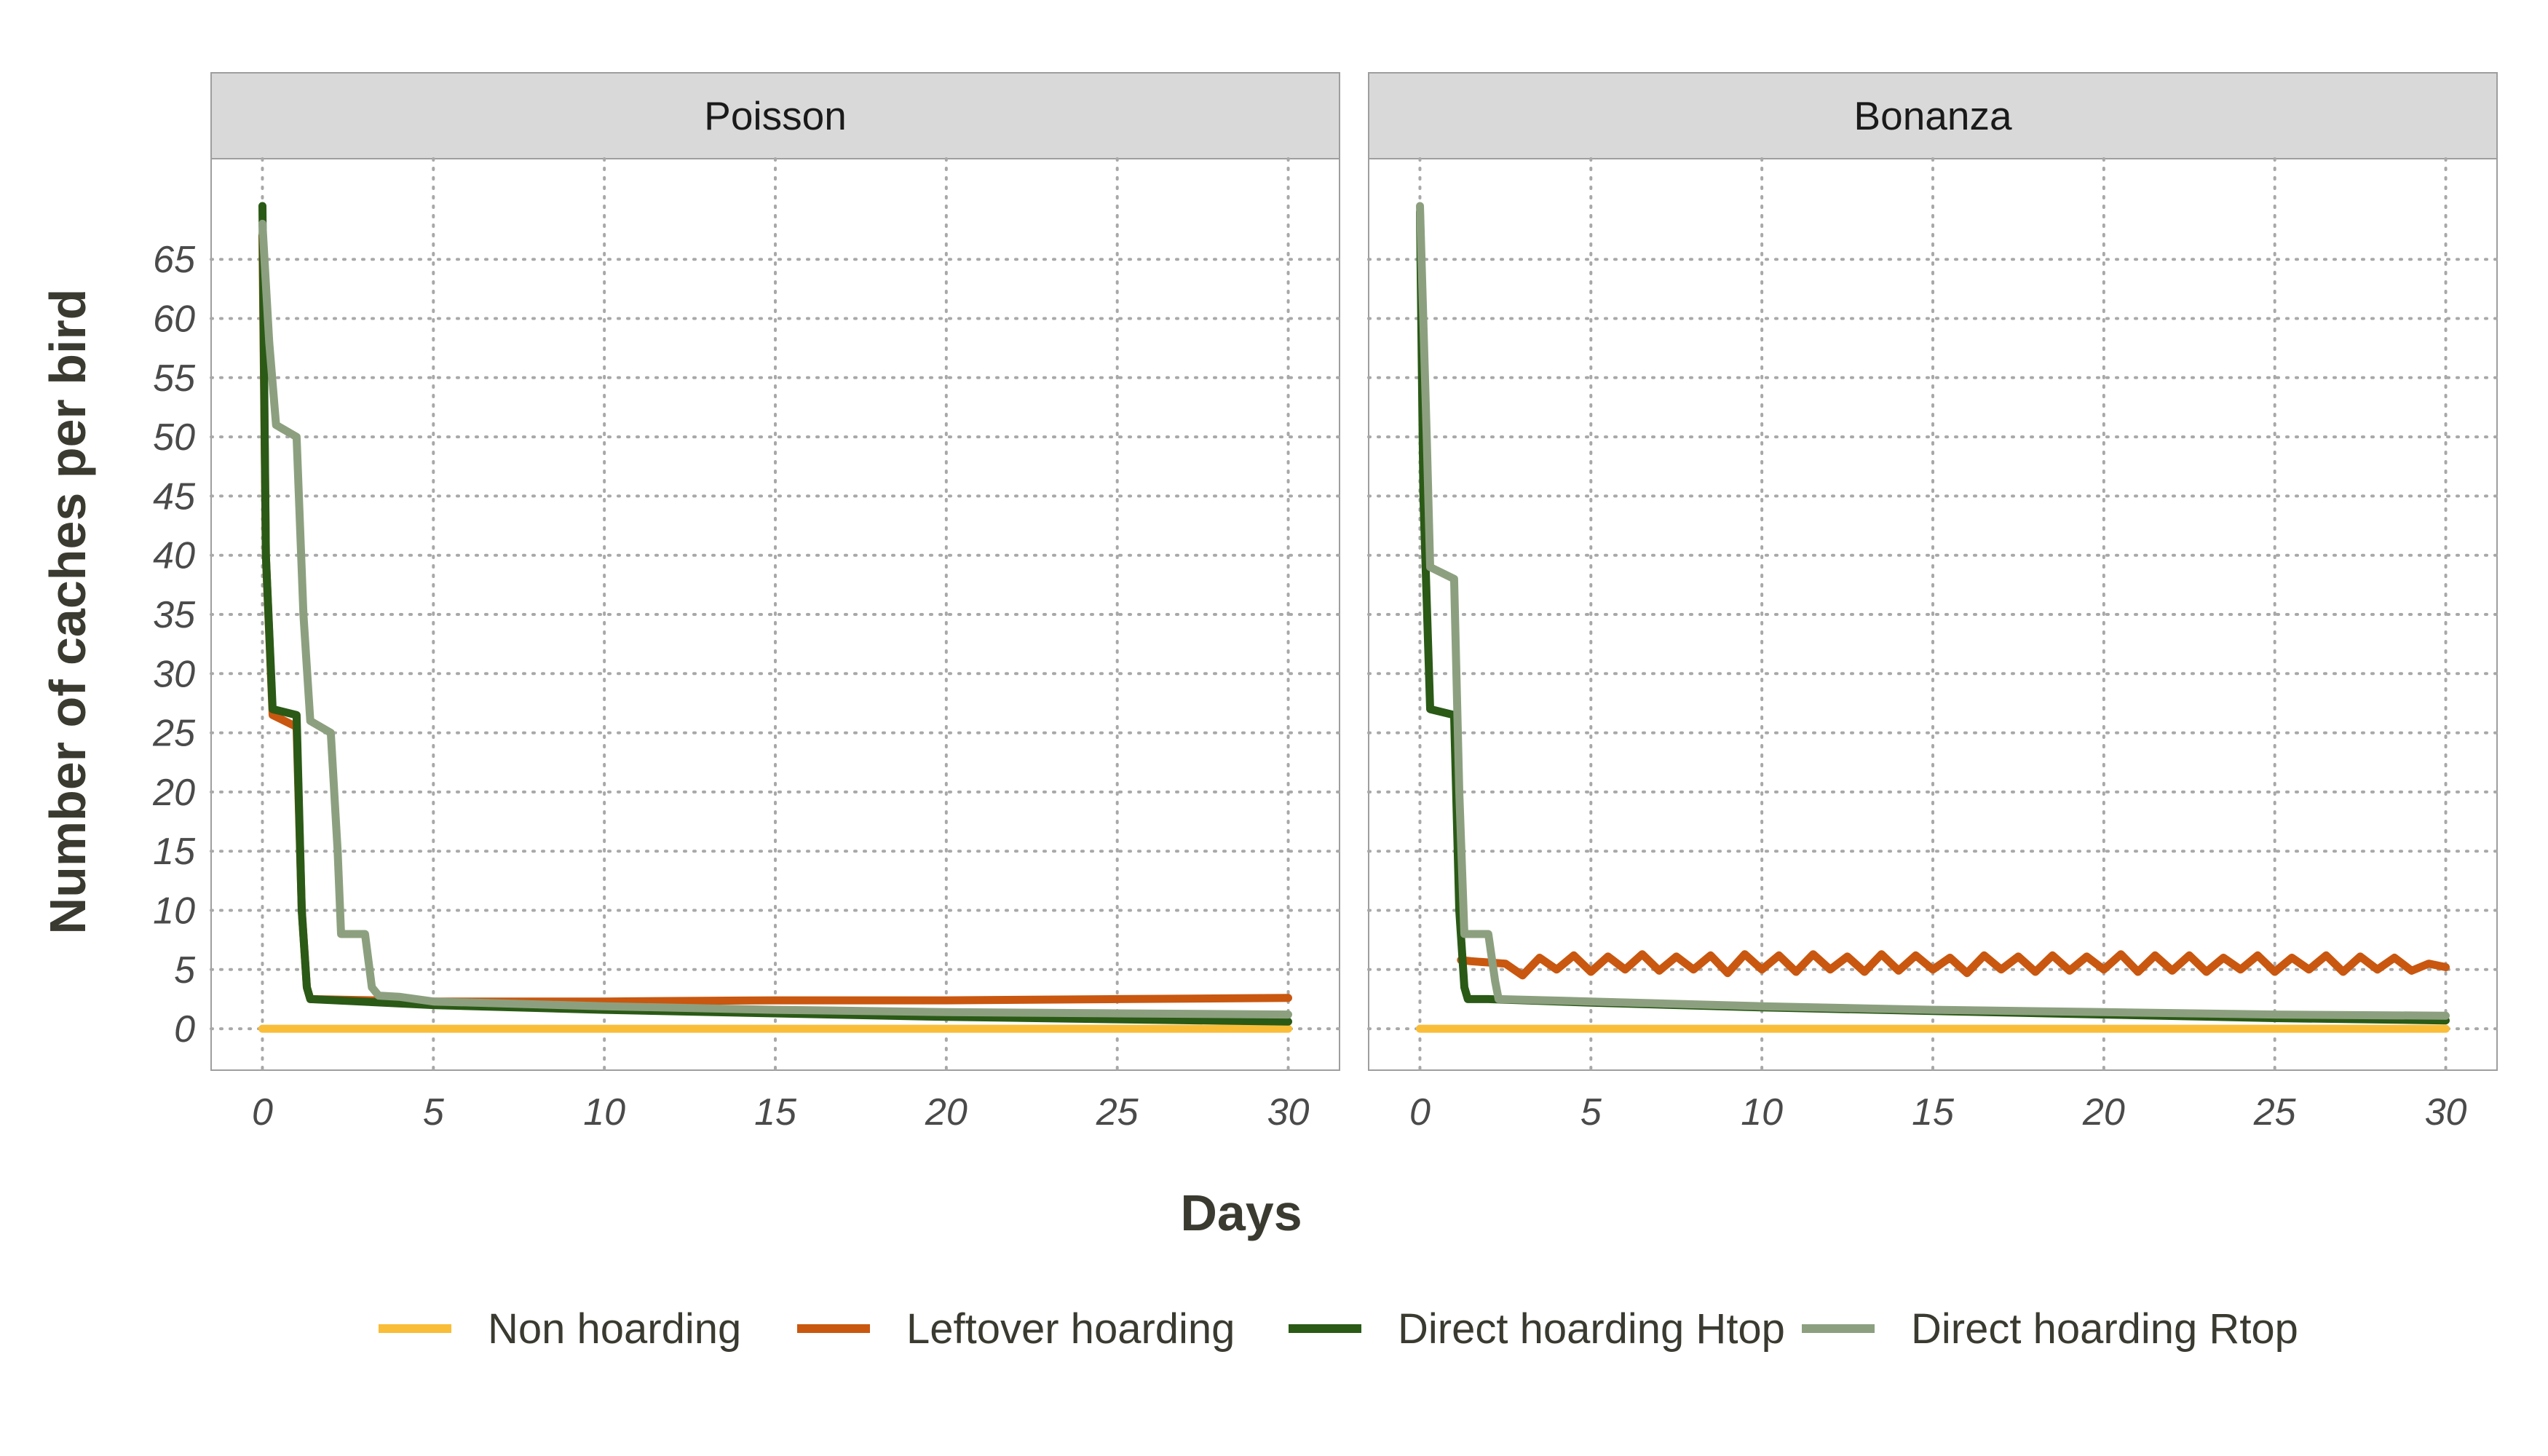  I want to click on legend-item-direct-hoarding-rtop: Direct hoarding Rtop, so click(2050, 1329).